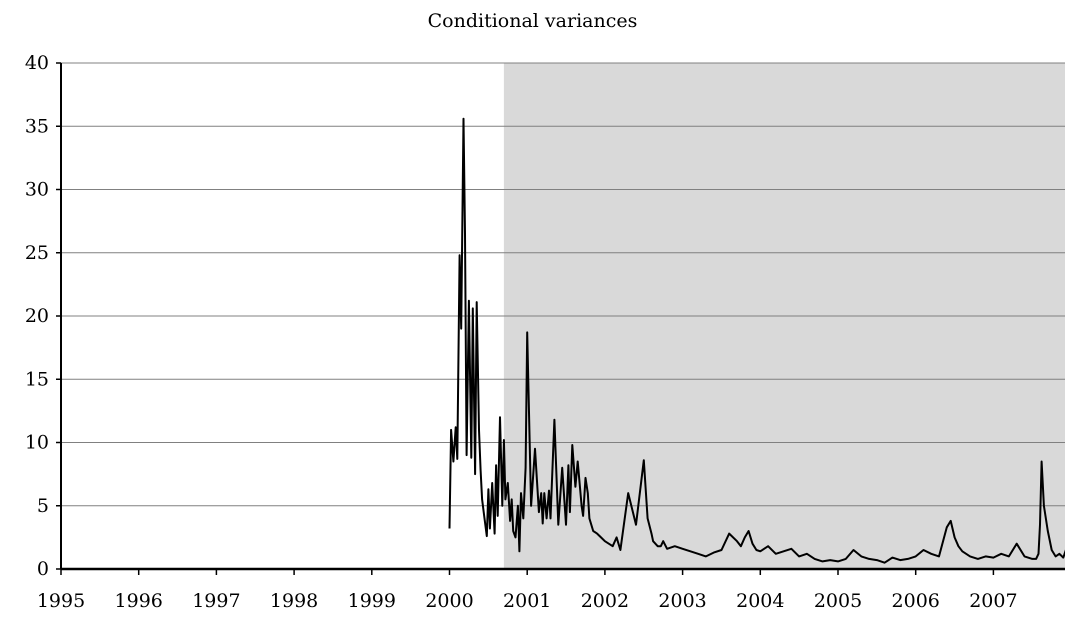  I want to click on y-tick-label: 10, so click(37, 443).